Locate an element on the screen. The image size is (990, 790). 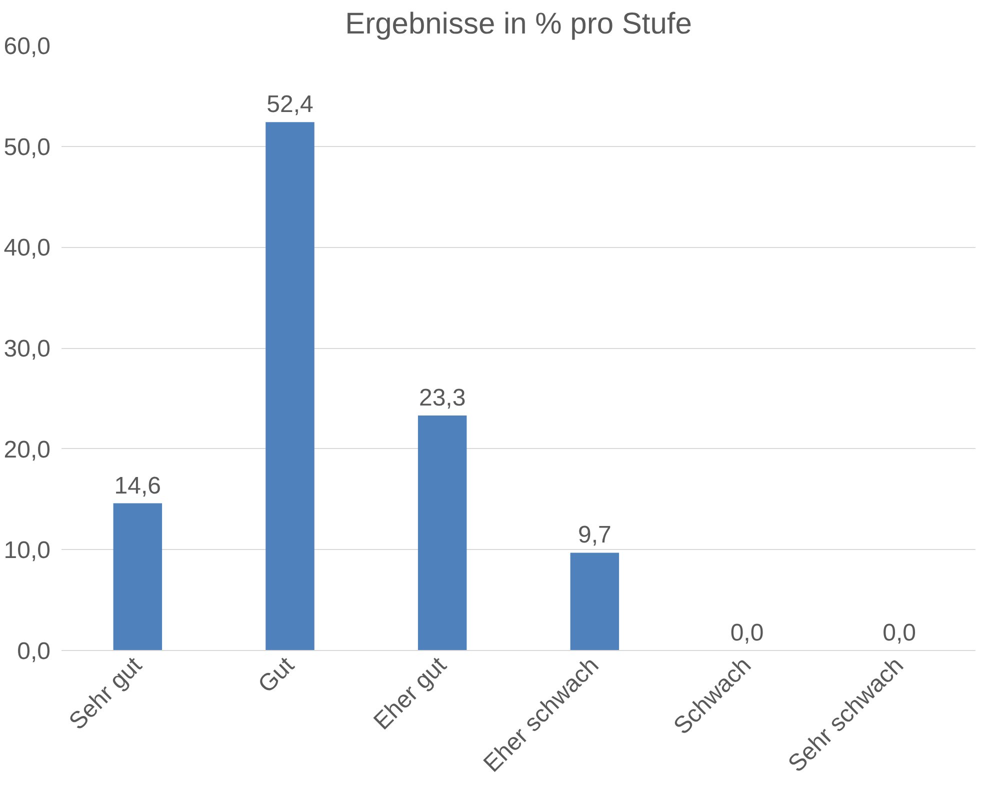
chart-title: Ergebnisse in % pro Stufe is located at coordinates (518, 24).